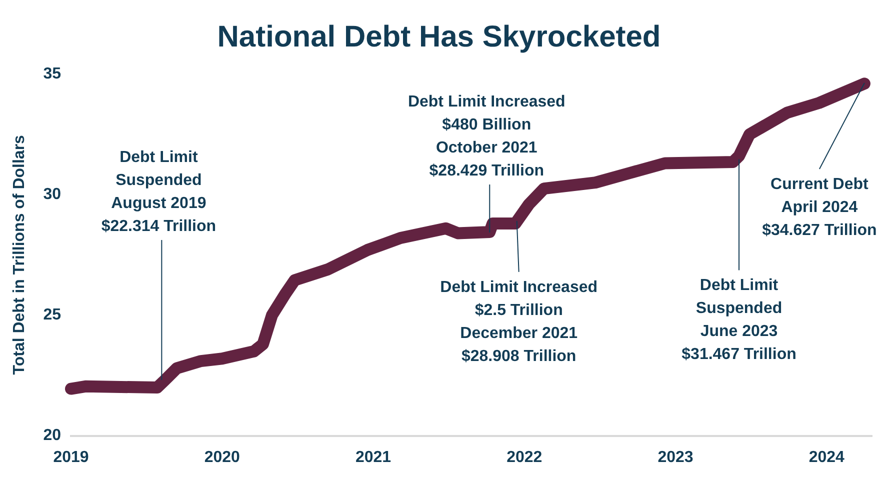 The width and height of the screenshot is (886, 483). I want to click on x-tick-label: 2021, so click(373, 457).